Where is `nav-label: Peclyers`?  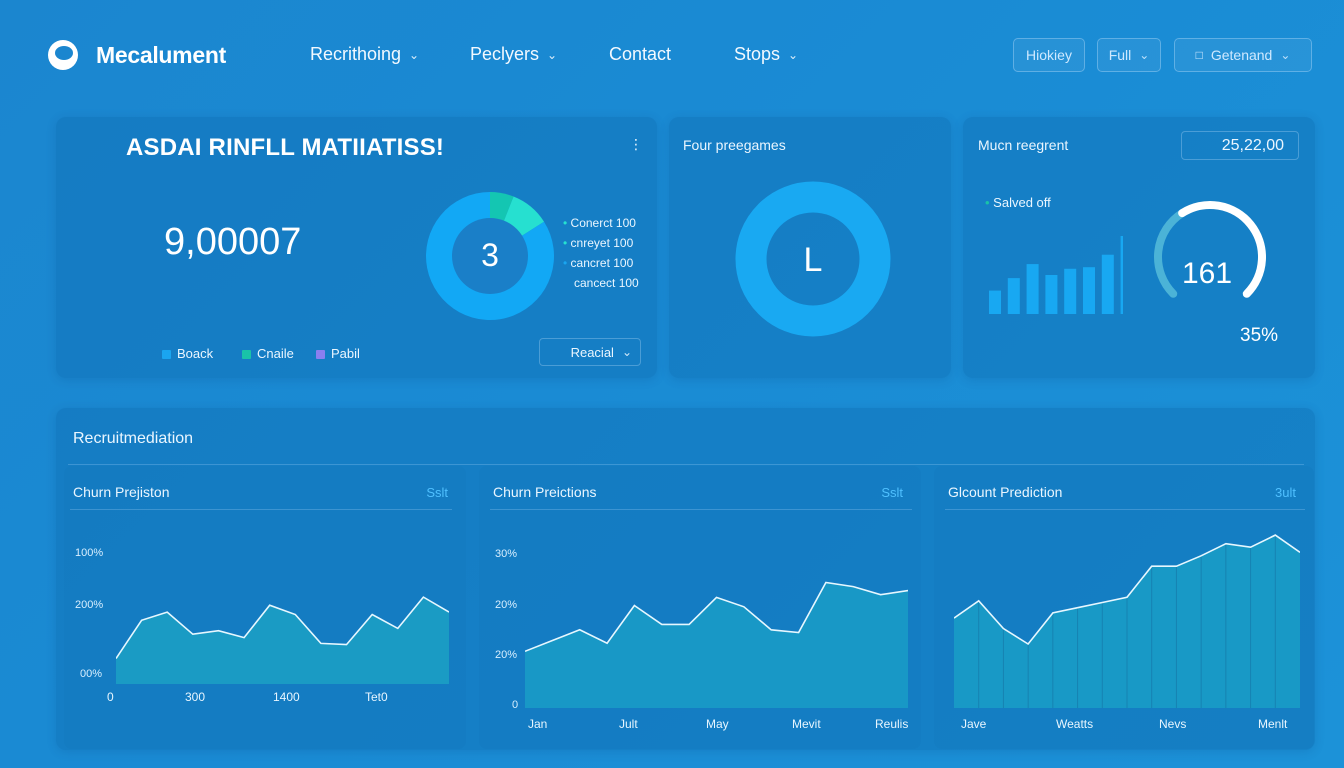
nav-label: Peclyers is located at coordinates (505, 54).